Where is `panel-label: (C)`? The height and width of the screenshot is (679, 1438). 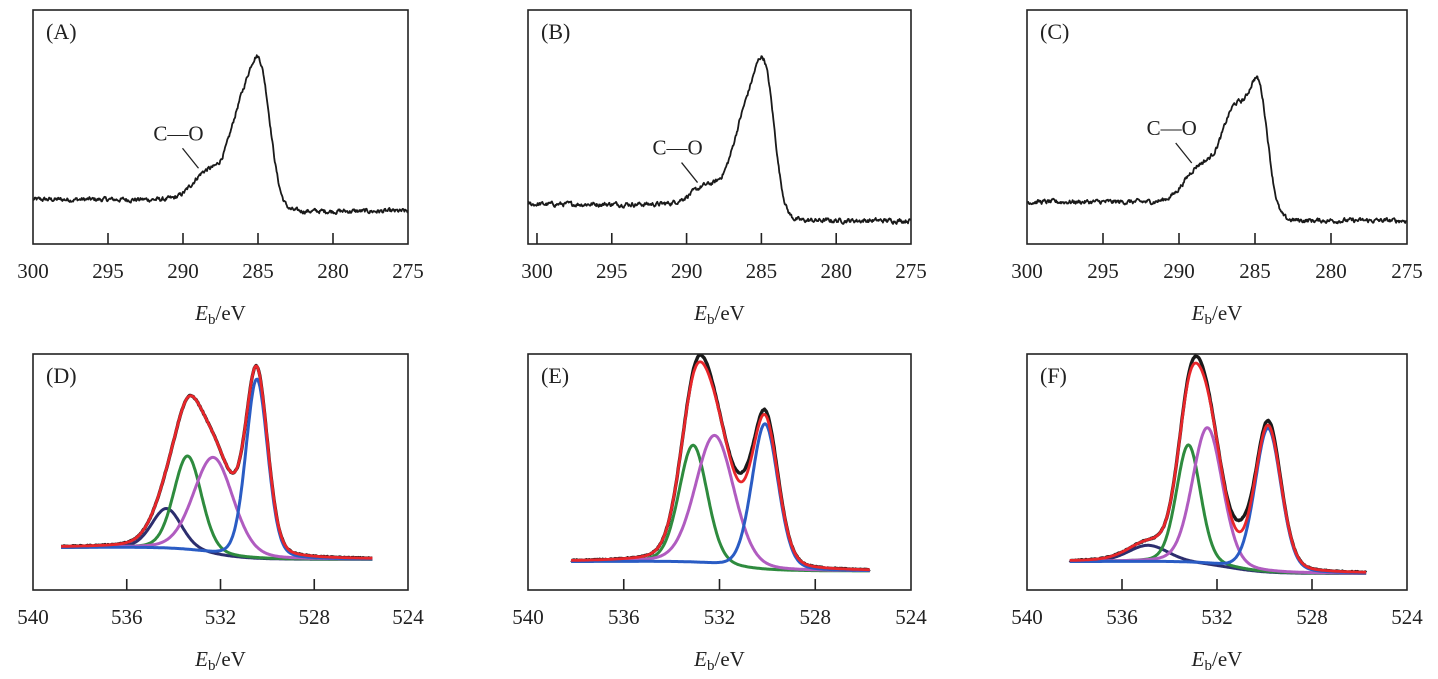 panel-label: (C) is located at coordinates (1054, 31).